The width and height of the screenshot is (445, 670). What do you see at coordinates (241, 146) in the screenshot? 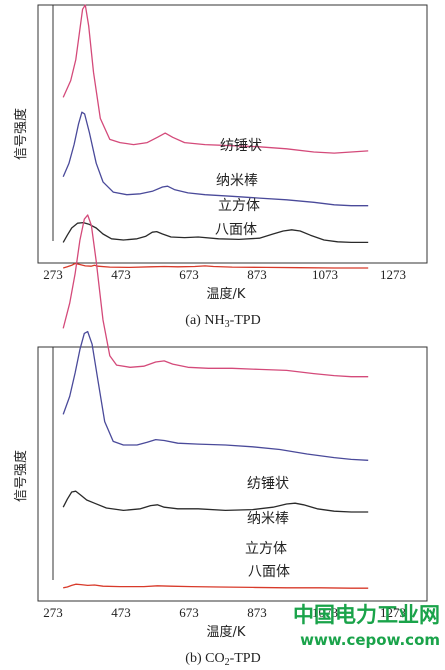
I see `panel-a-series-label: 纺锤状` at bounding box center [241, 146].